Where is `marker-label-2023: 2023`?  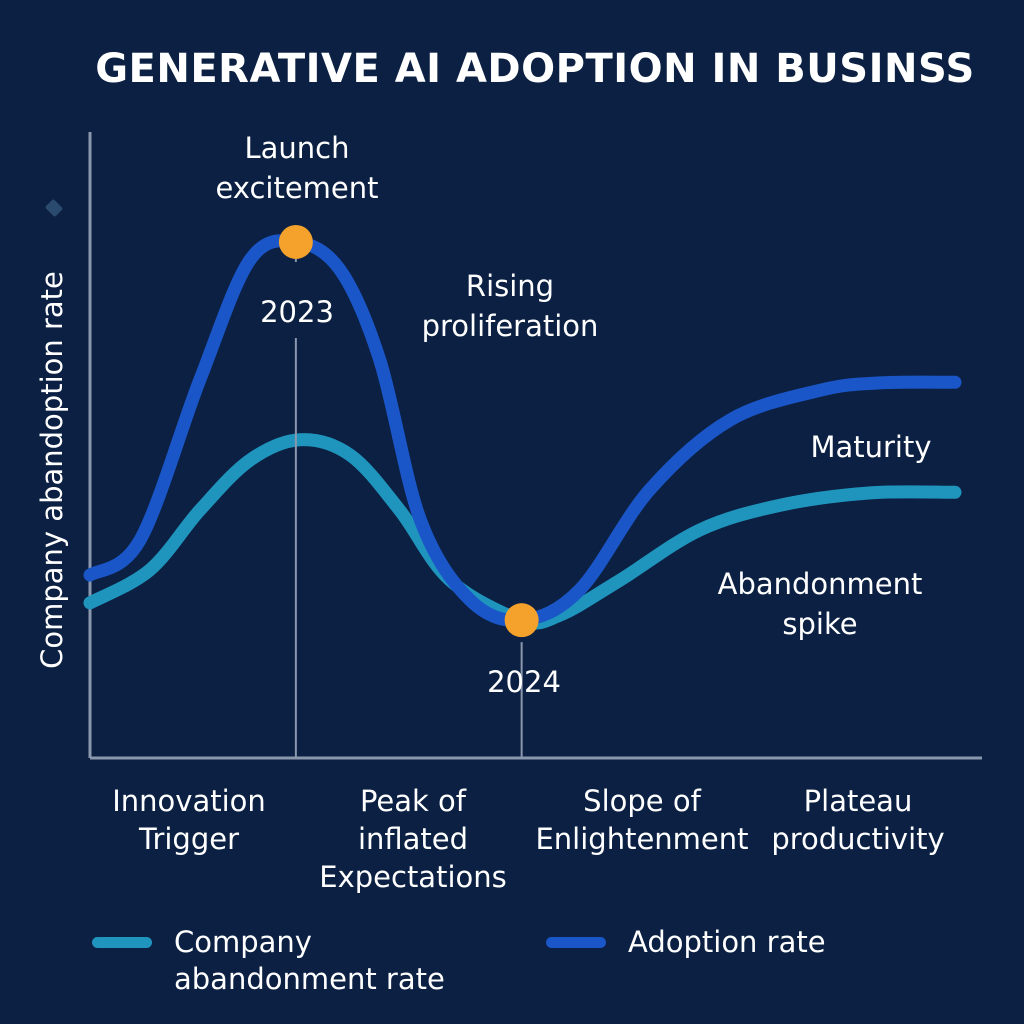
marker-label-2023: 2023 is located at coordinates (297, 312).